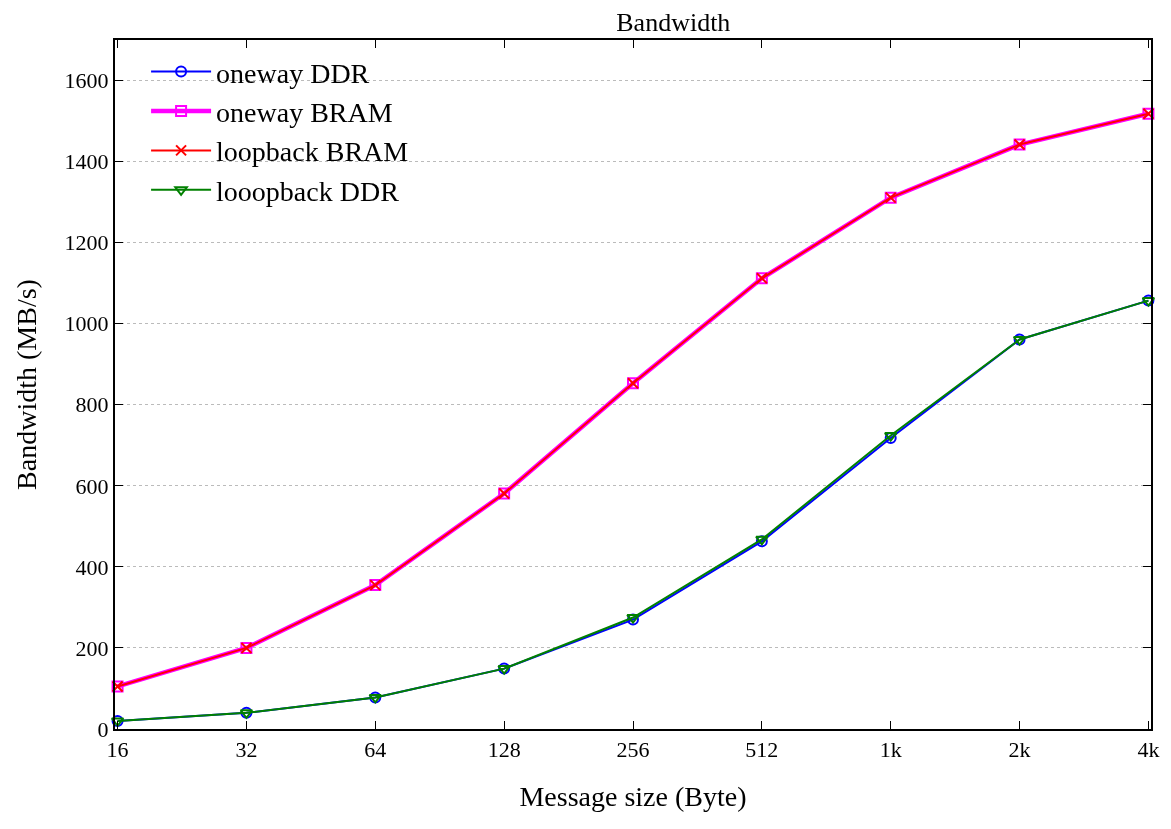  I want to click on chart-title: Bandwidth, so click(673, 22).